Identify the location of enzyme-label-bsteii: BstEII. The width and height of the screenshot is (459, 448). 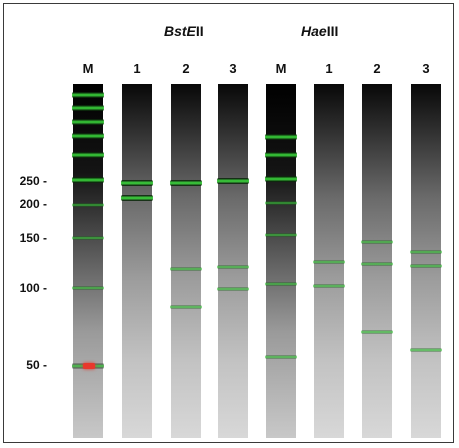
(184, 31).